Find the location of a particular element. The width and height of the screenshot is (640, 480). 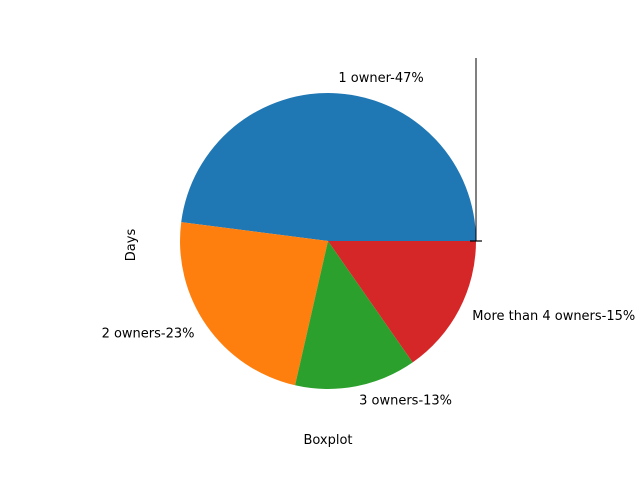

x-axis-label: Boxplot is located at coordinates (327, 440).